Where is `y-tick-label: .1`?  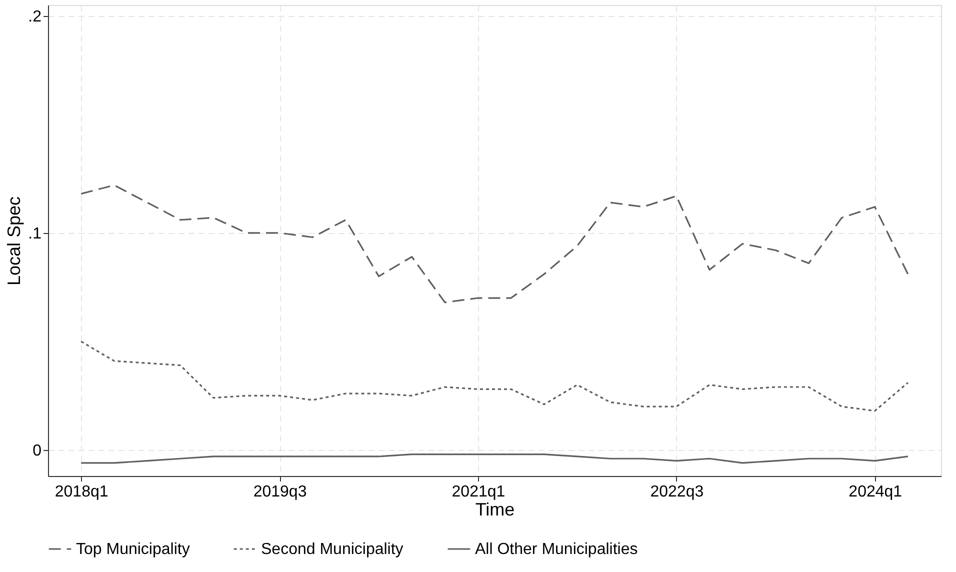
y-tick-label: .1 is located at coordinates (35, 233).